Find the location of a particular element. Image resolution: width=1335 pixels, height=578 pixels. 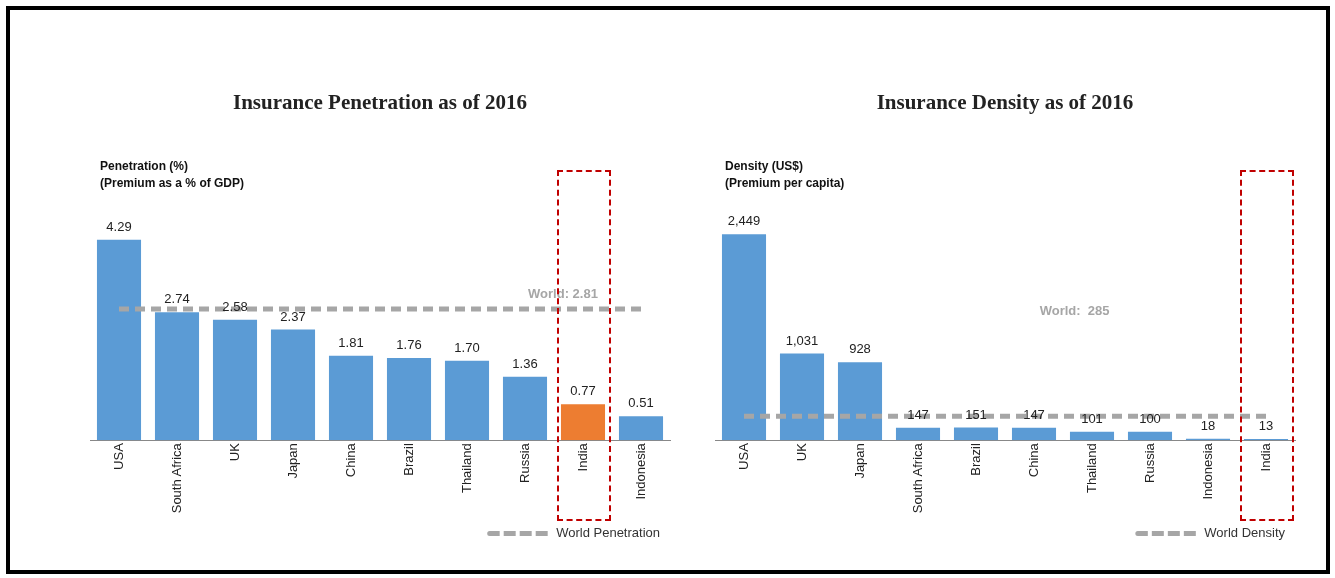

data-label: 2,449 is located at coordinates (744, 221).